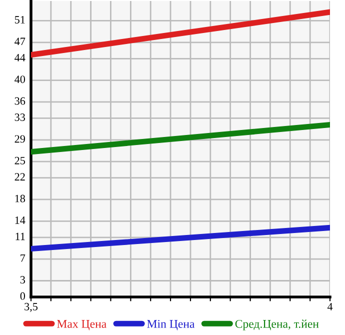 The image size is (345, 335). I want to click on x-tick-label: 4, so click(330, 306).